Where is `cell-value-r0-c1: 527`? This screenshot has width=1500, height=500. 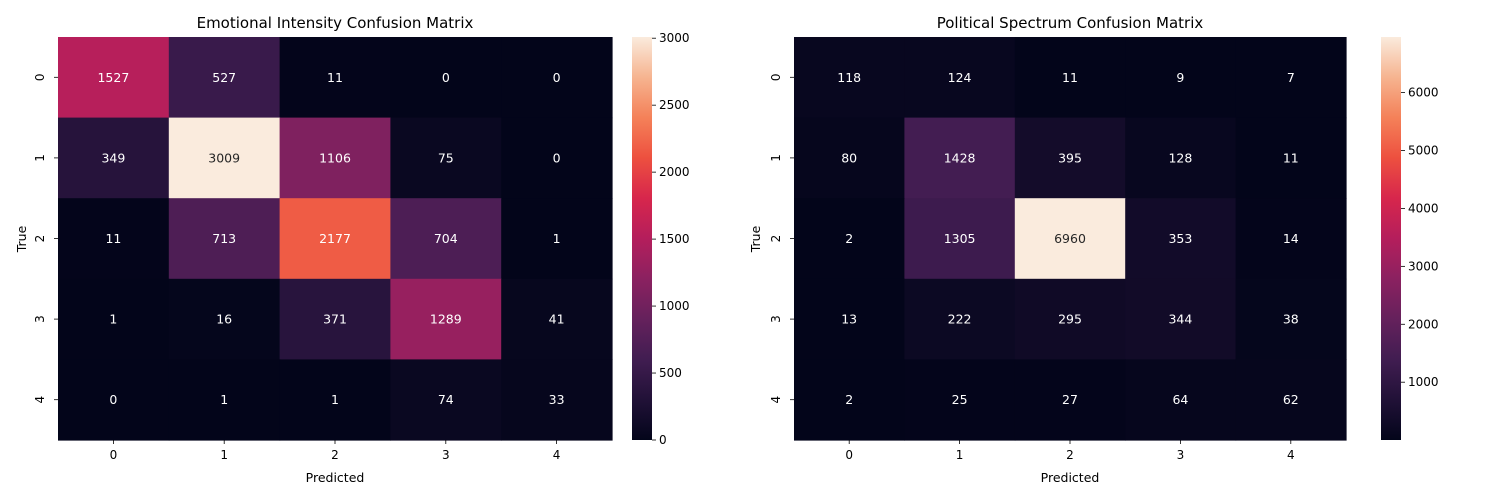 cell-value-r0-c1: 527 is located at coordinates (224, 77).